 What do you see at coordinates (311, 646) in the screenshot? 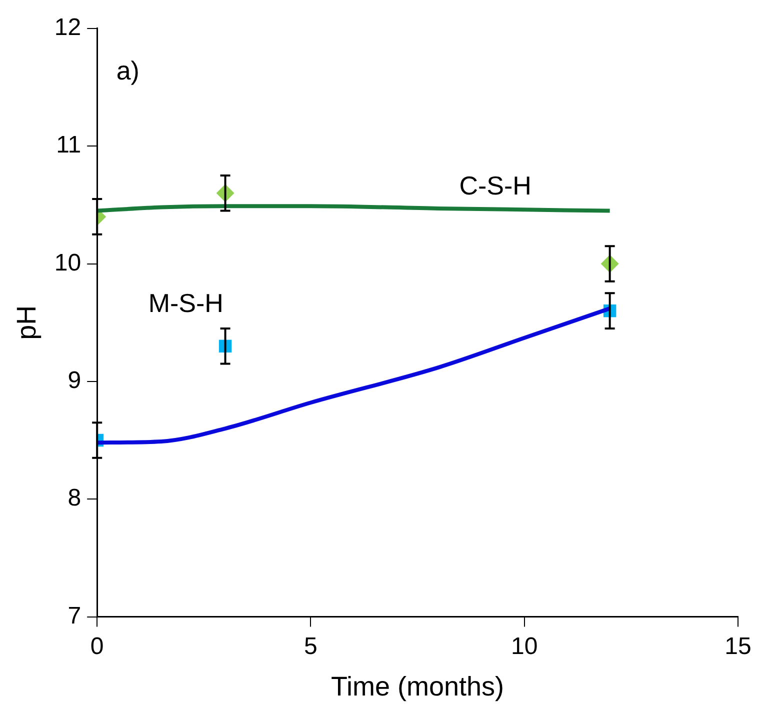
I see `x-tick-label: 5` at bounding box center [311, 646].